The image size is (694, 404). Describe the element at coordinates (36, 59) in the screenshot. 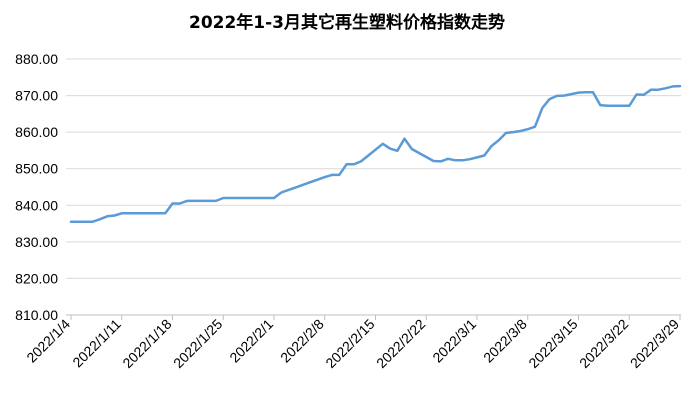

I see `y-tick-label: 880.00` at that location.